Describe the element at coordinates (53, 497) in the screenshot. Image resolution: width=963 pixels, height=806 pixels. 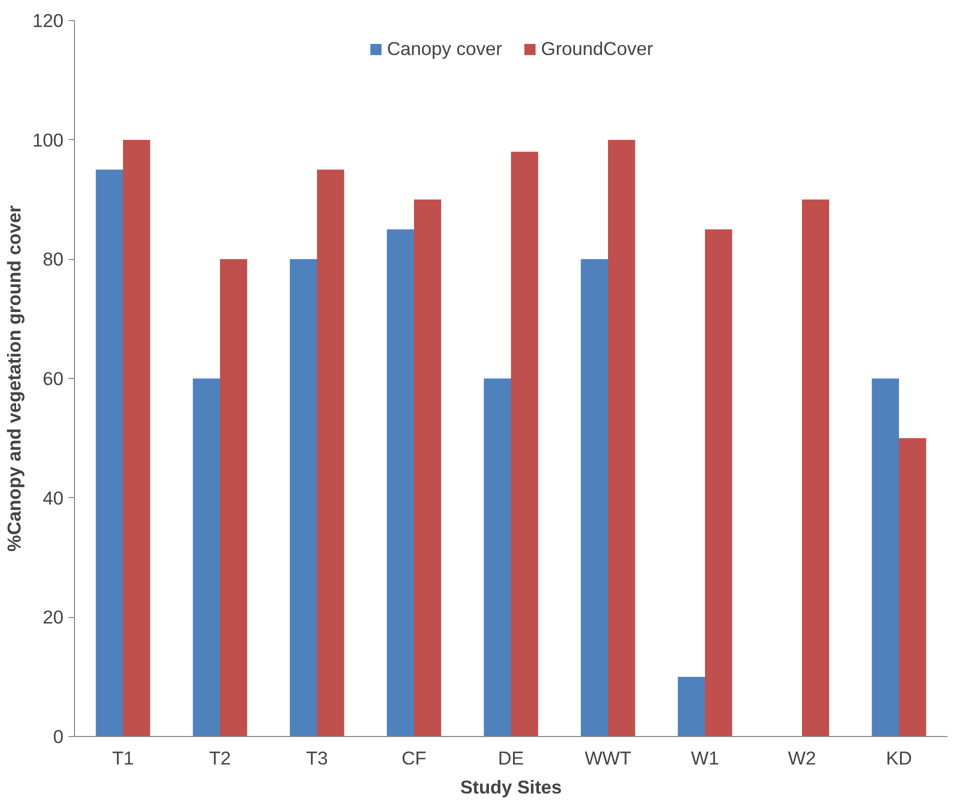
I see `y-tick-label: 40` at that location.